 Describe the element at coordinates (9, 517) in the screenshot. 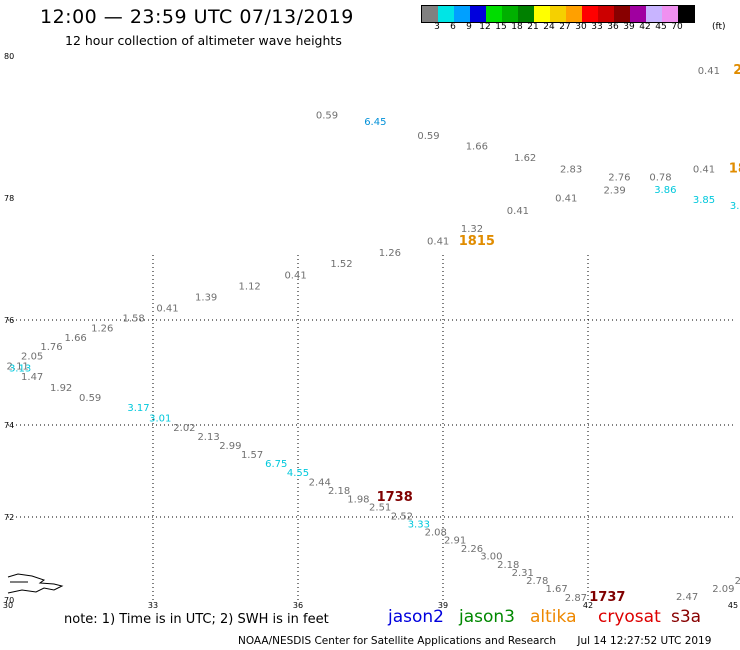

I see `lat-label: 72` at that location.